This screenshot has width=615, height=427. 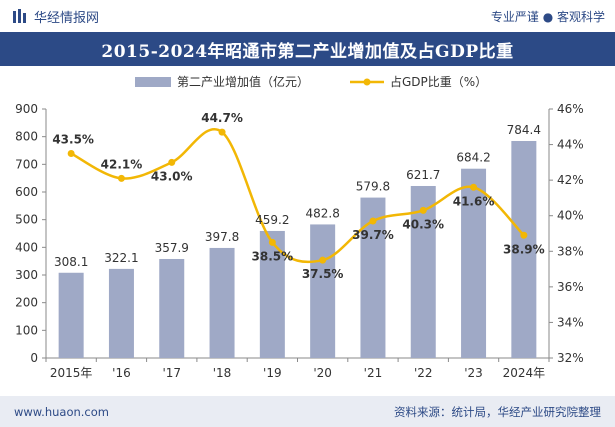 What do you see at coordinates (19, 16) in the screenshot?
I see `logo-icon` at bounding box center [19, 16].